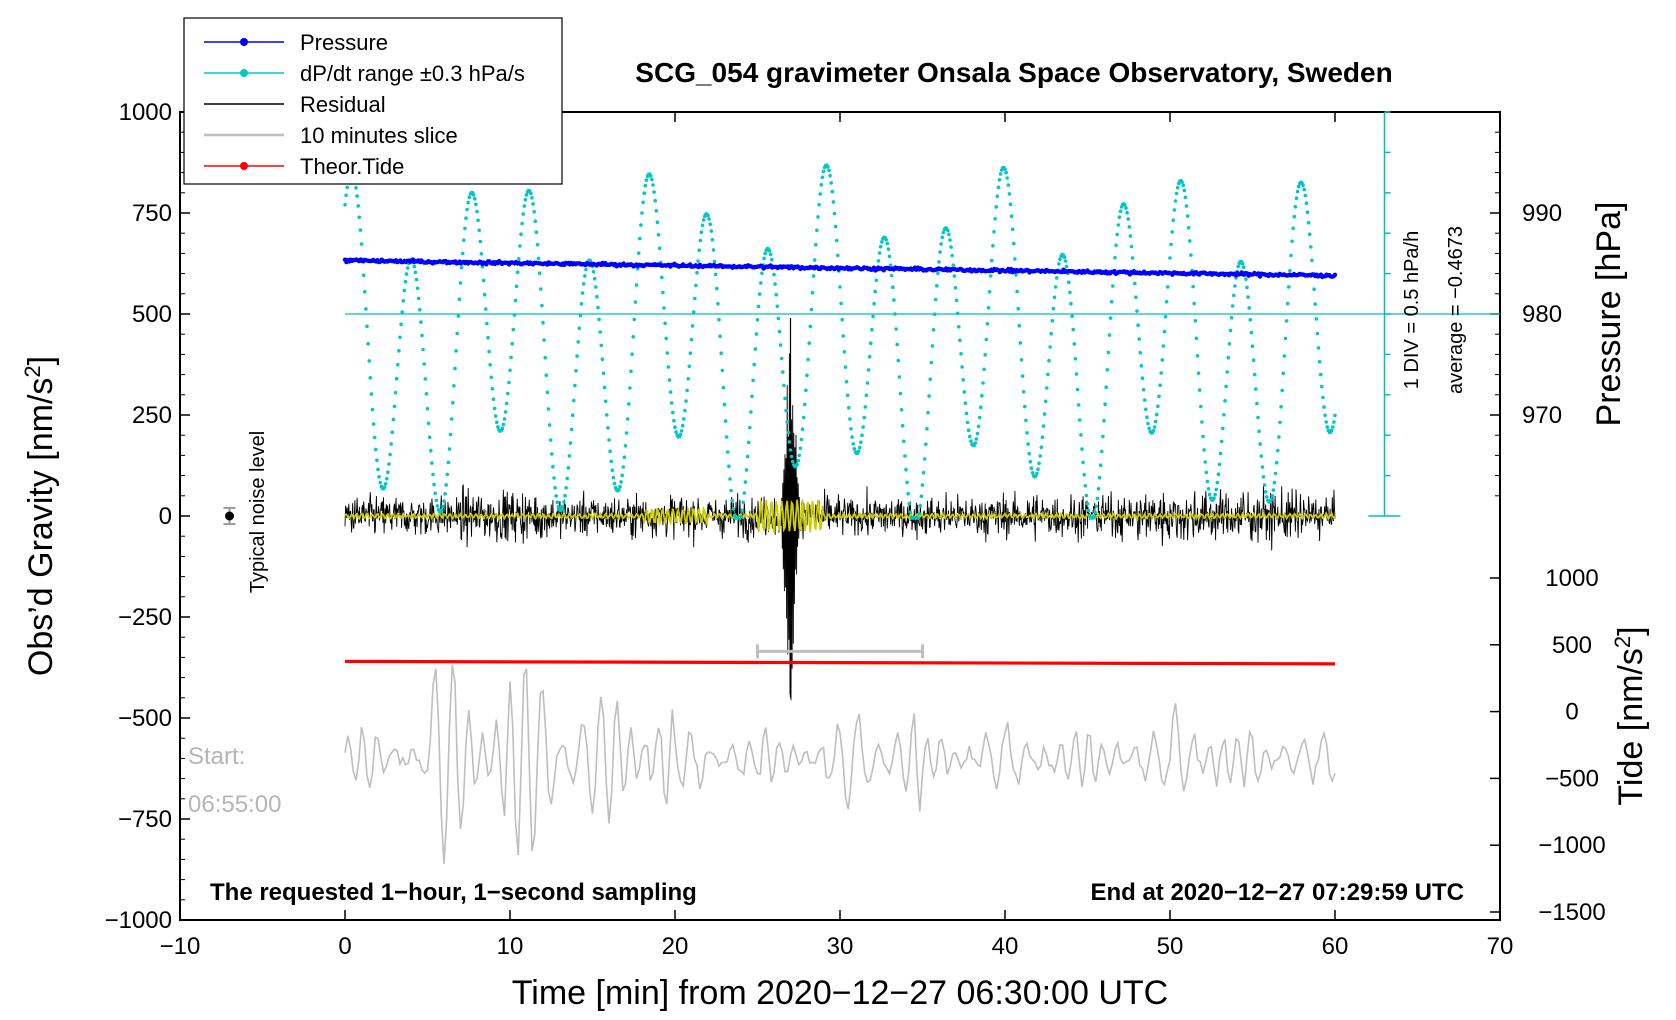 This screenshot has width=1676, height=1020. I want to click on left-axis-title: Obs’d Gravity [nm/s2], so click(40, 516).